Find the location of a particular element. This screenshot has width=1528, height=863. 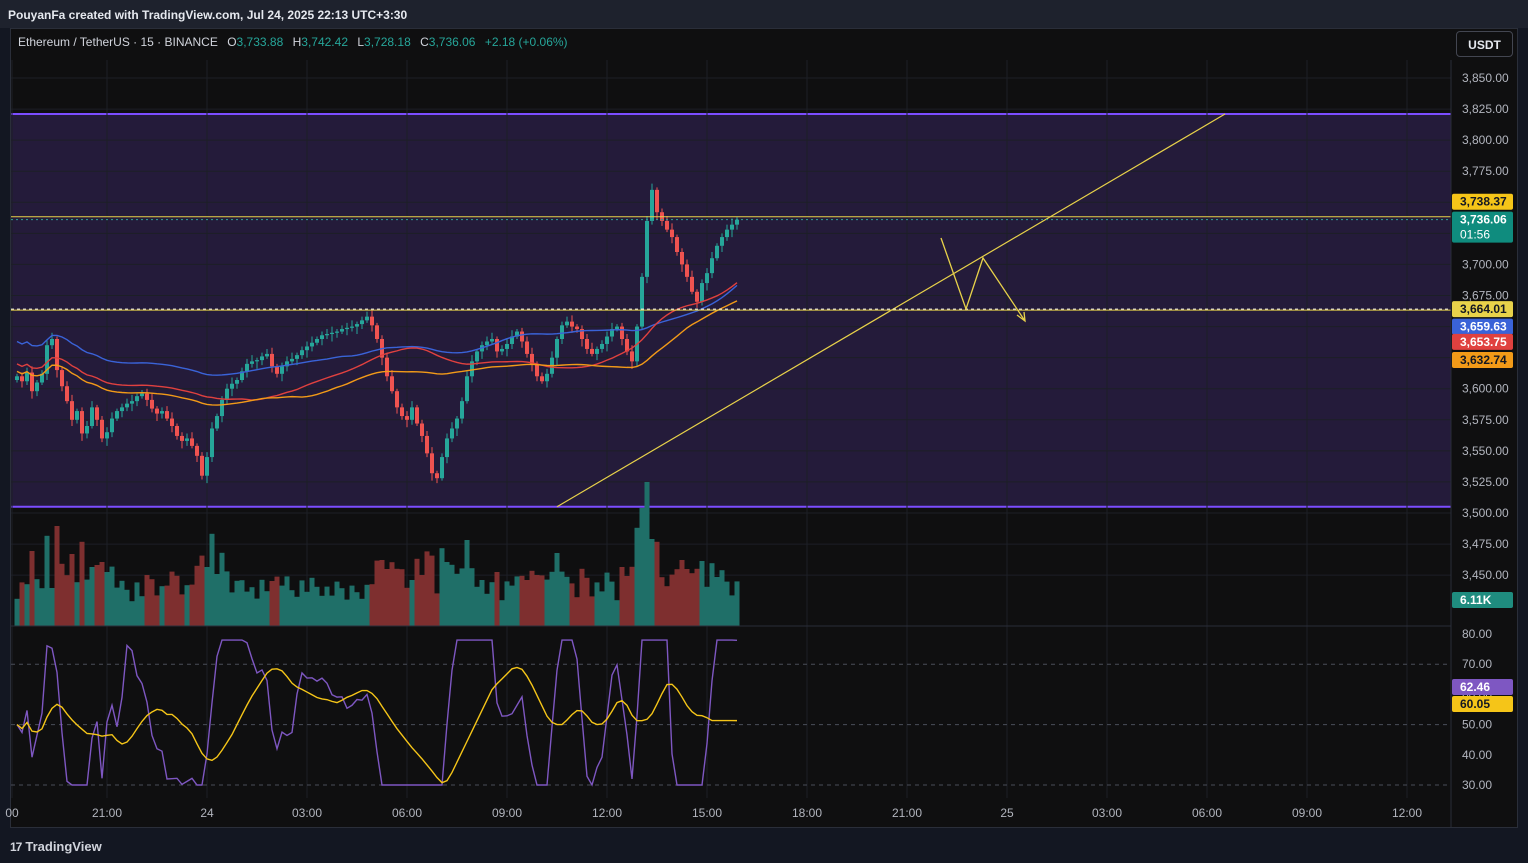

price-axis-tick: 3,850.00 is located at coordinates (1485, 78).